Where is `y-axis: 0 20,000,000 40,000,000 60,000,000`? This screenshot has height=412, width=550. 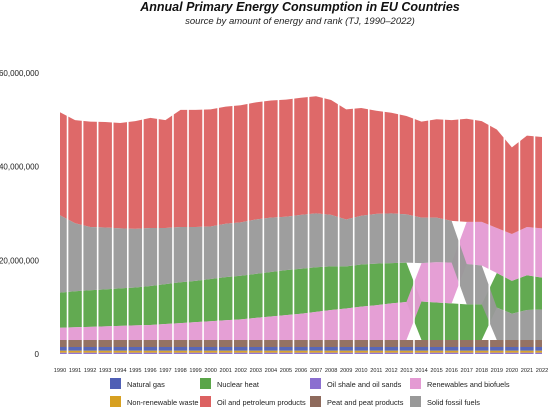 y-axis: 0 20,000,000 40,000,000 60,000,000 is located at coordinates (20, 214).